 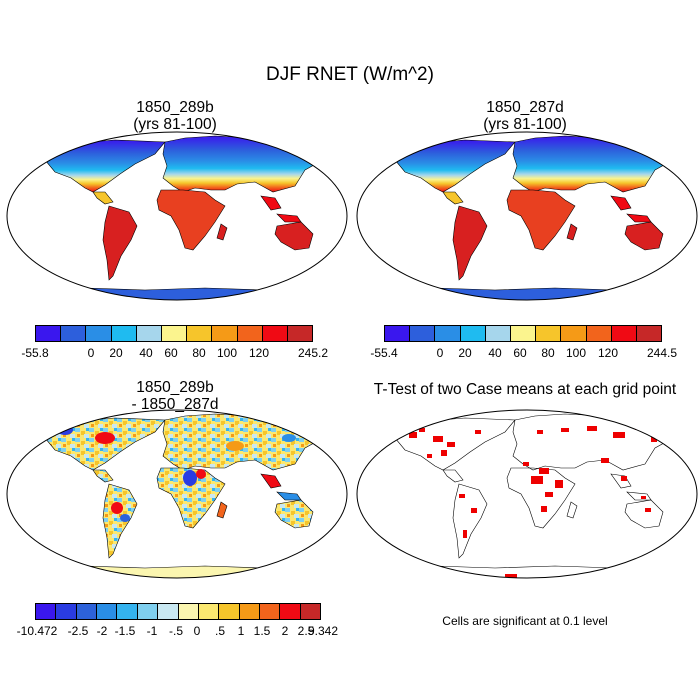 What do you see at coordinates (175, 107) in the screenshot?
I see `panel-1-case: 1850_289b` at bounding box center [175, 107].